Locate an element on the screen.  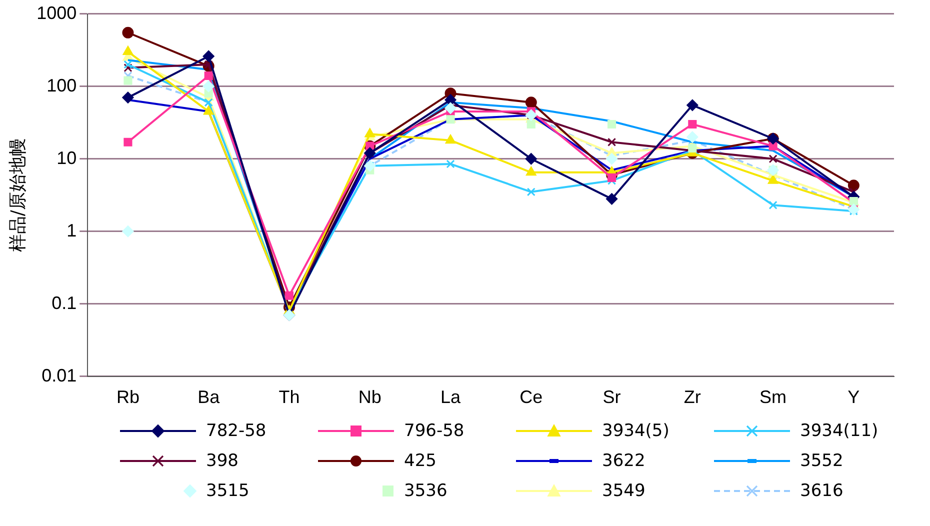
x-tick-label: Y is located at coordinates (854, 397).